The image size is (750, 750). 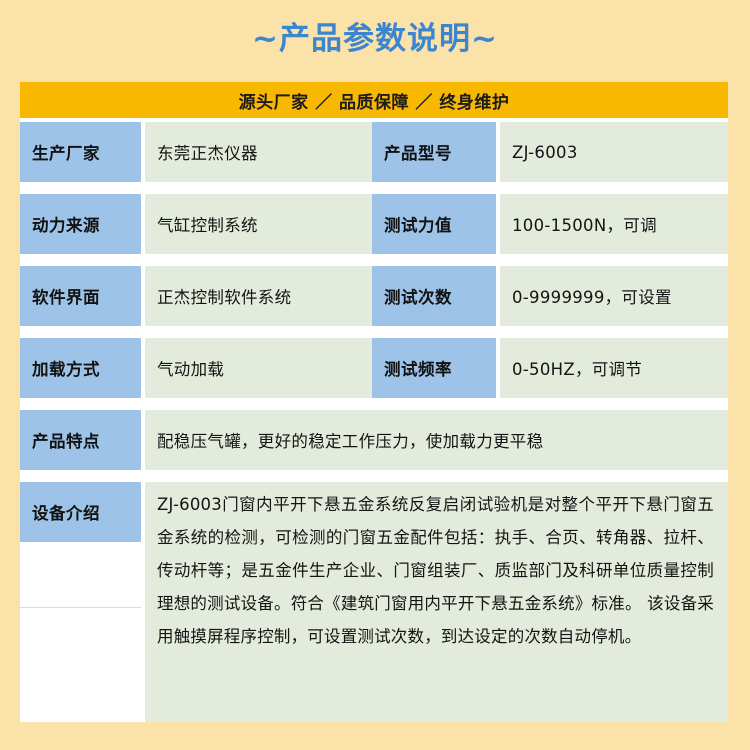 I want to click on row-value-test-force: 100-1500N，可调, so click(x=614, y=224).